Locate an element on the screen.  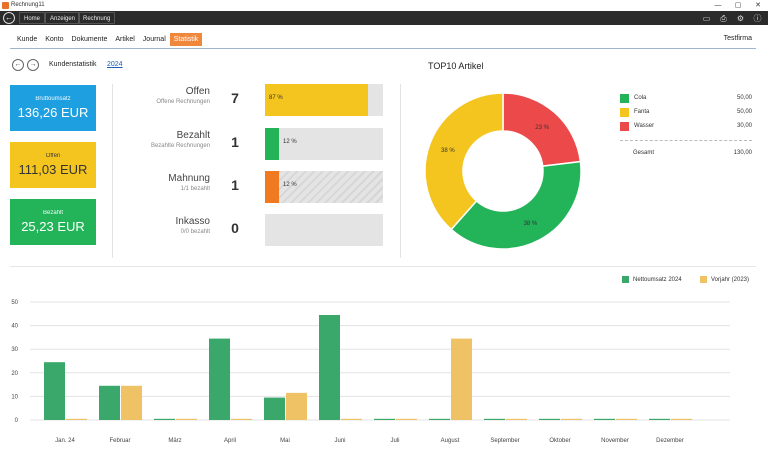
prev-arrow-icon: ← is located at coordinates (18, 65).